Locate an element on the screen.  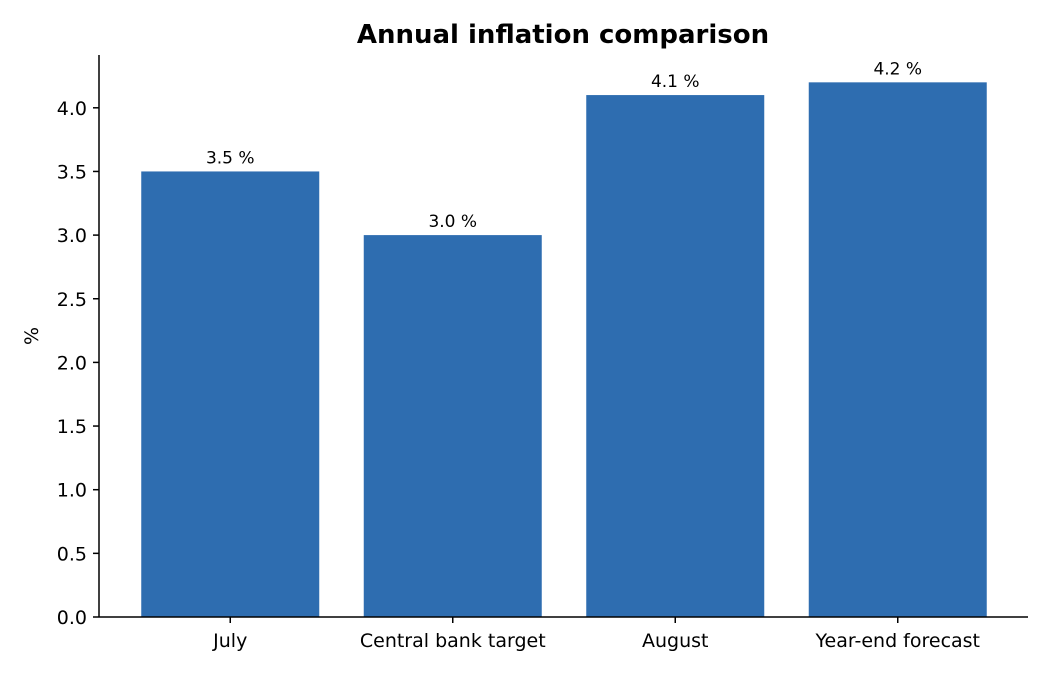
data-label-2: 4.1 % is located at coordinates (675, 82).